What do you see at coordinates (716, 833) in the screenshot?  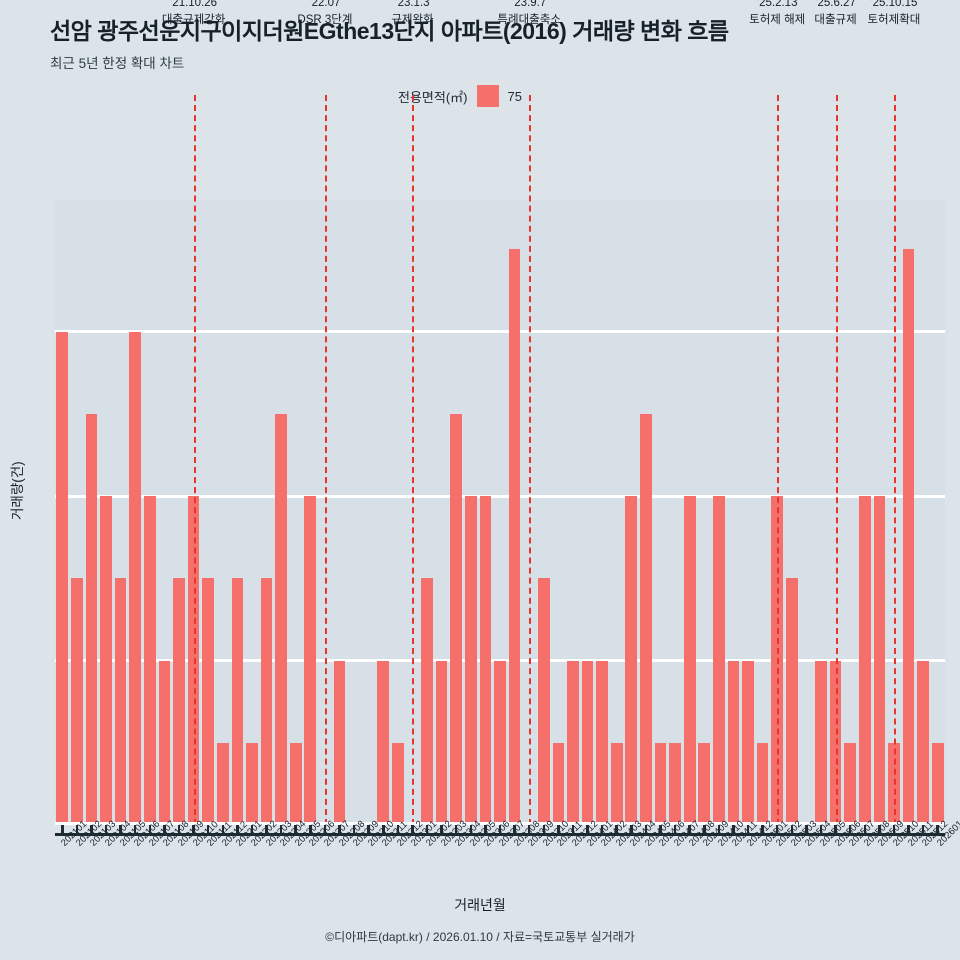 I see `x-axis-tick-label: 202409` at bounding box center [716, 833].